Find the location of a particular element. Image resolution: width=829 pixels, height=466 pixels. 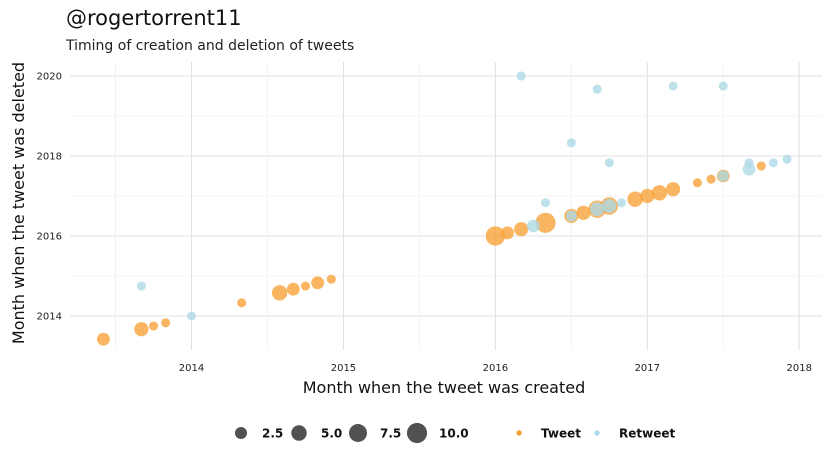

size-legend-label: 2.5 is located at coordinates (272, 434).